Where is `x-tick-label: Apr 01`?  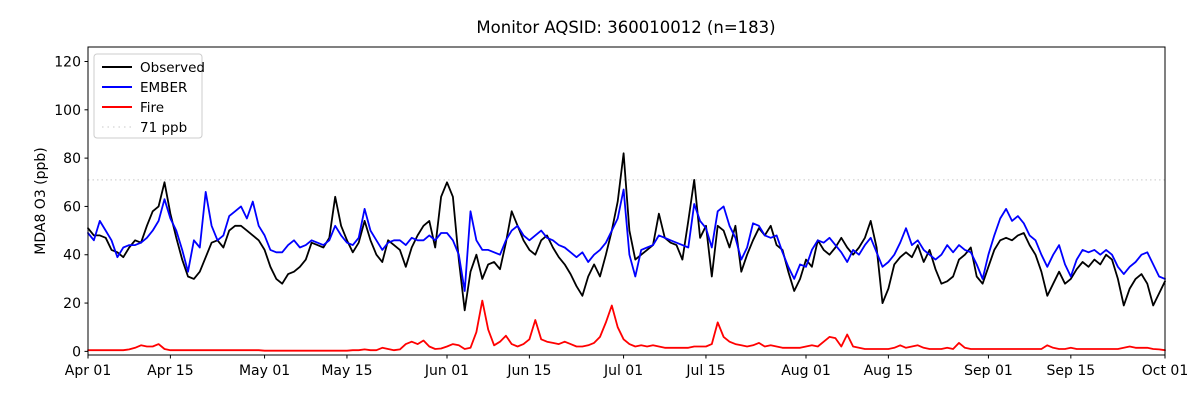 x-tick-label: Apr 01 is located at coordinates (88, 371).